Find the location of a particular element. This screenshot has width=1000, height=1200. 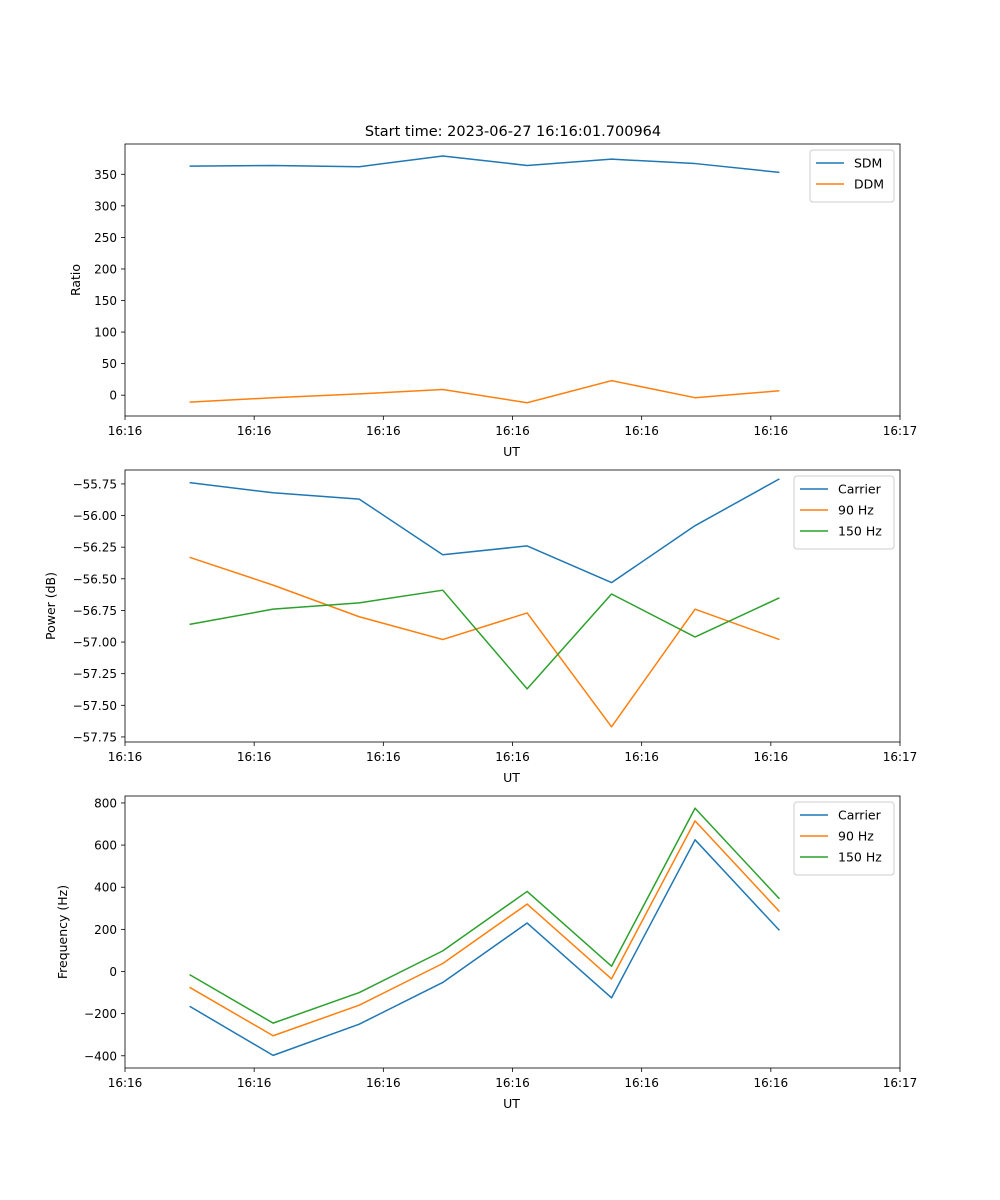

legend-entry-label: DDM is located at coordinates (869, 184).